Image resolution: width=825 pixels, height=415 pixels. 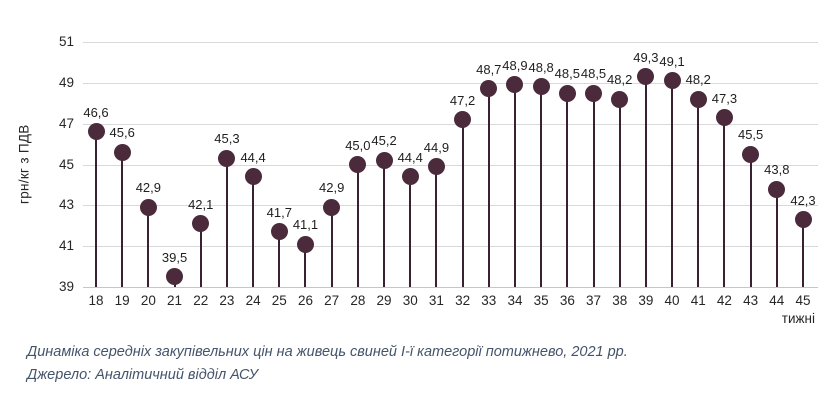 I want to click on x-tick-label: 36, so click(x=567, y=300).